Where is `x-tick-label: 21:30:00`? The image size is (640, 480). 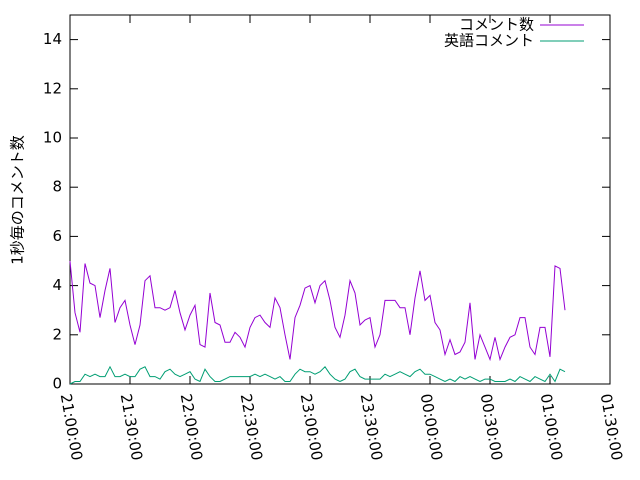 x-tick-label: 21:30:00 is located at coordinates (131, 426).